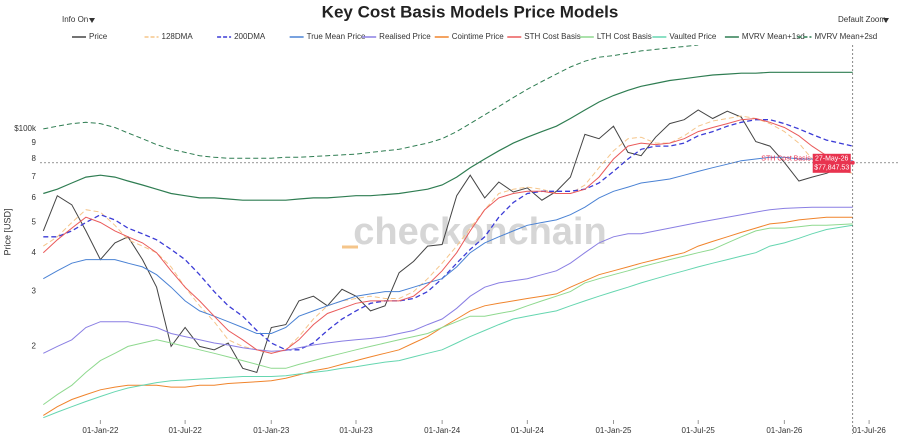 This screenshot has width=920, height=448. Describe the element at coordinates (7, 231) in the screenshot. I see `y-axis-title: Price [USD]` at that location.